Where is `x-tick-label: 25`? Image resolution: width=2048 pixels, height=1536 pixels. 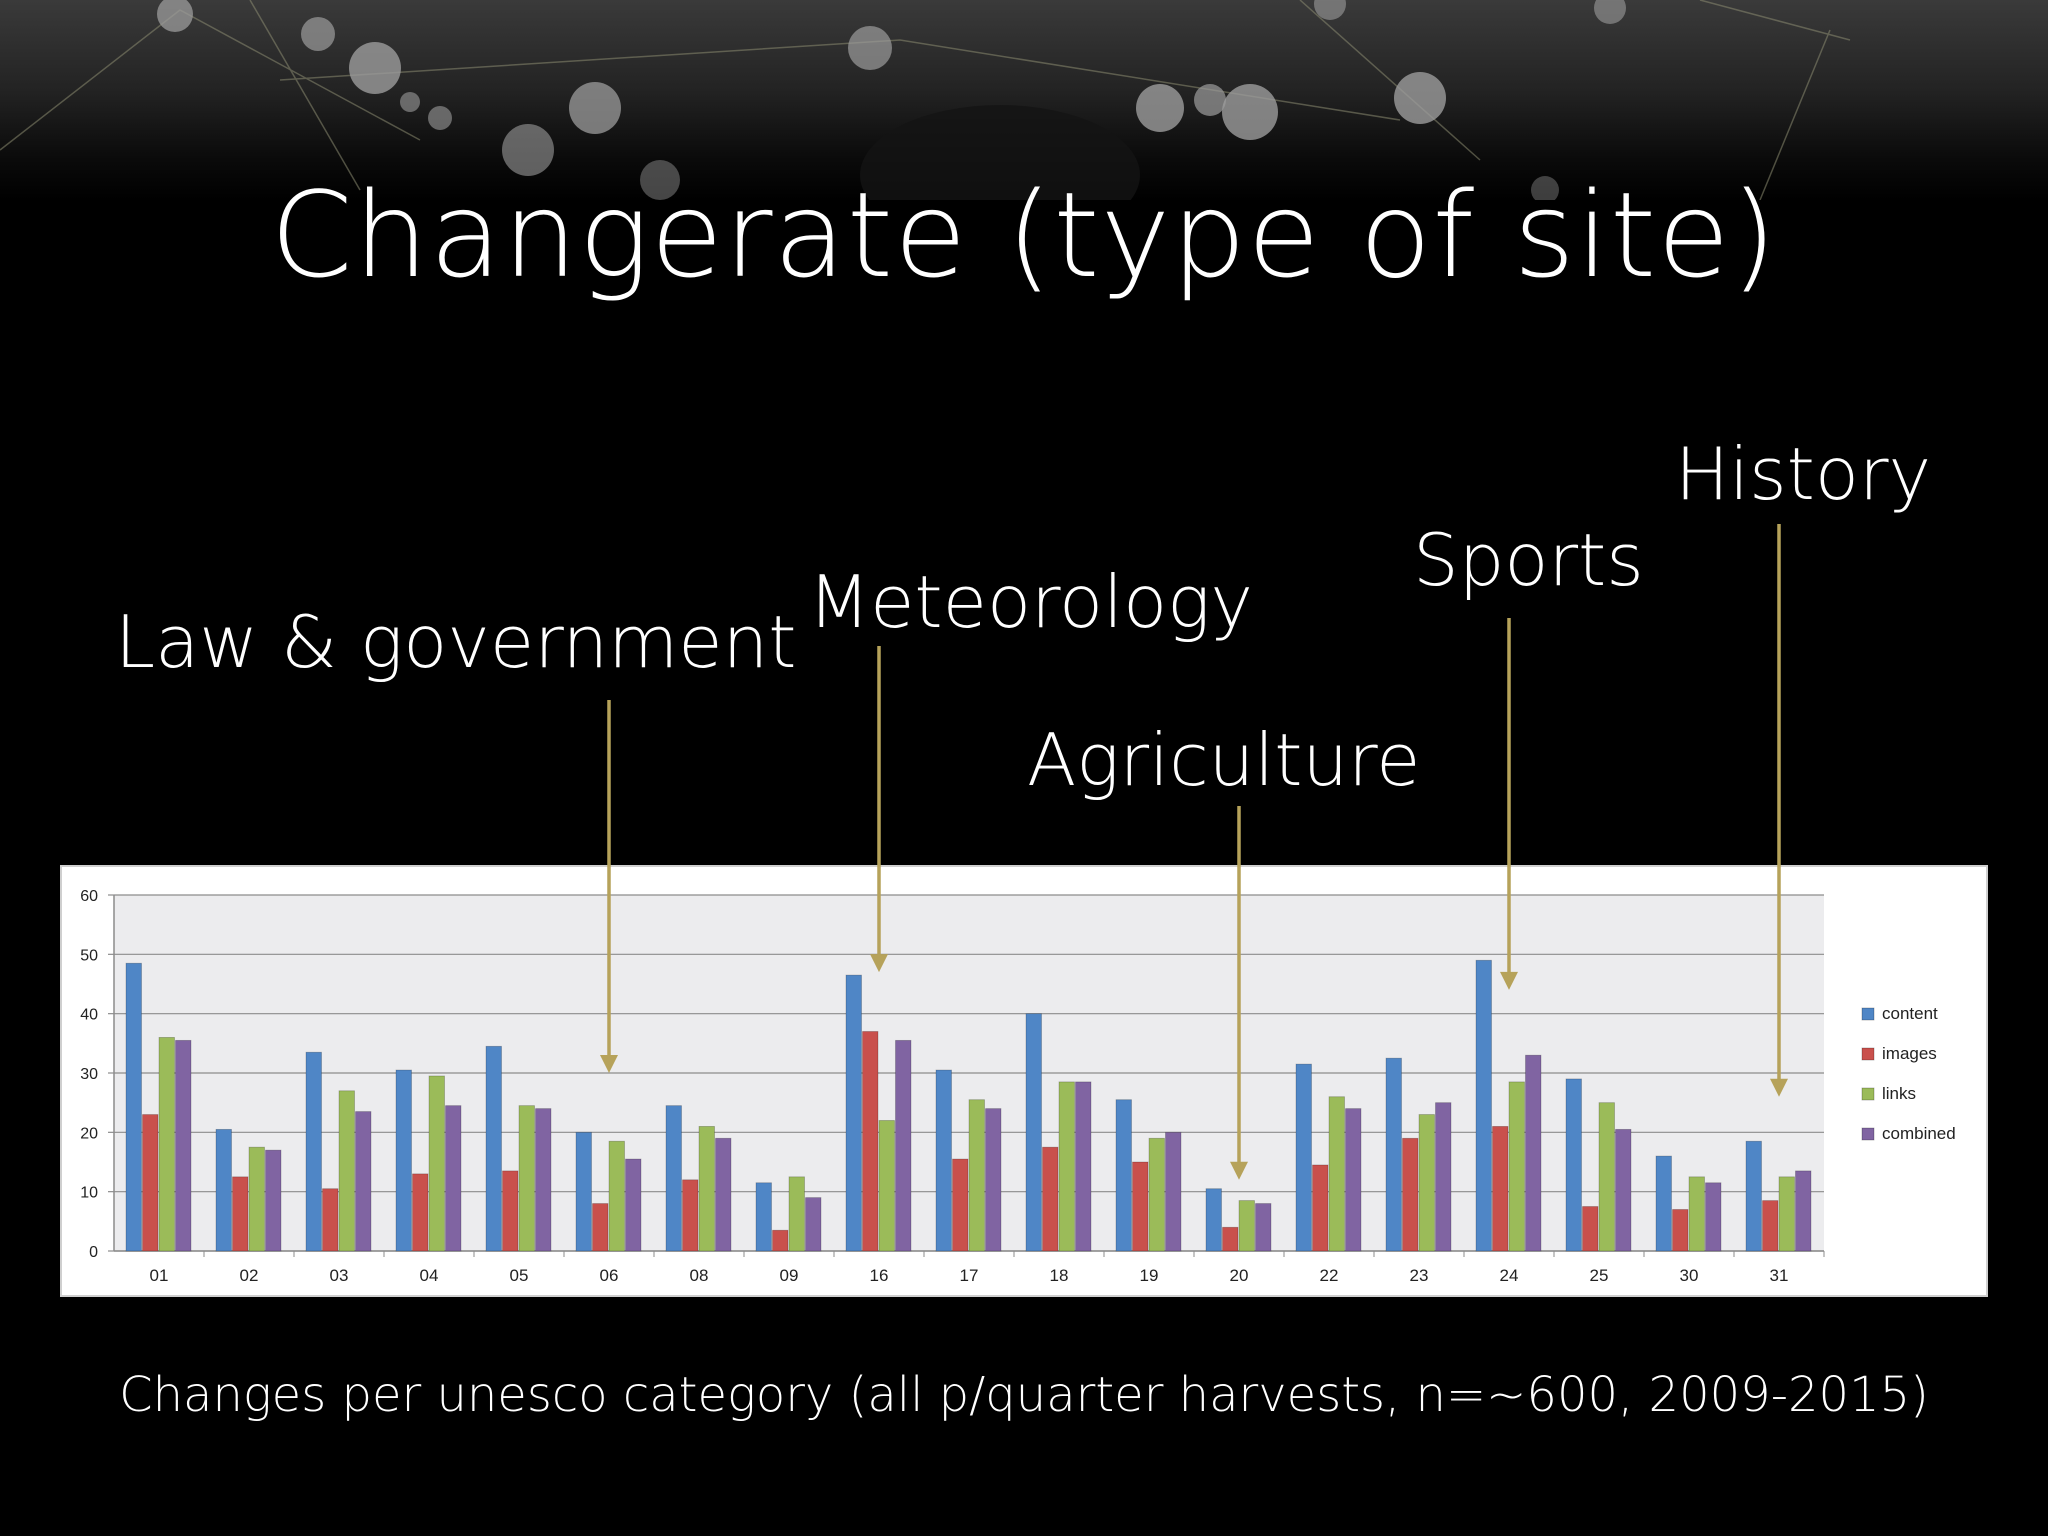
x-tick-label: 25 is located at coordinates (1599, 1275).